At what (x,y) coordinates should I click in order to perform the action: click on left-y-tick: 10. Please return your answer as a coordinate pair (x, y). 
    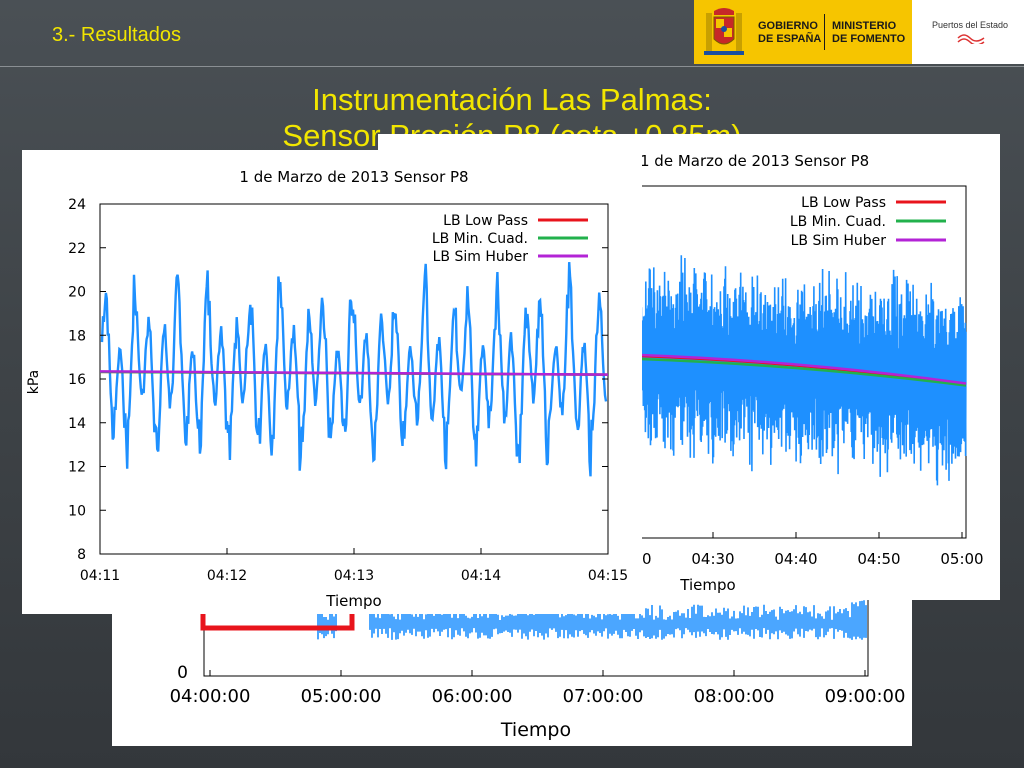
    Looking at the image, I should click on (77, 511).